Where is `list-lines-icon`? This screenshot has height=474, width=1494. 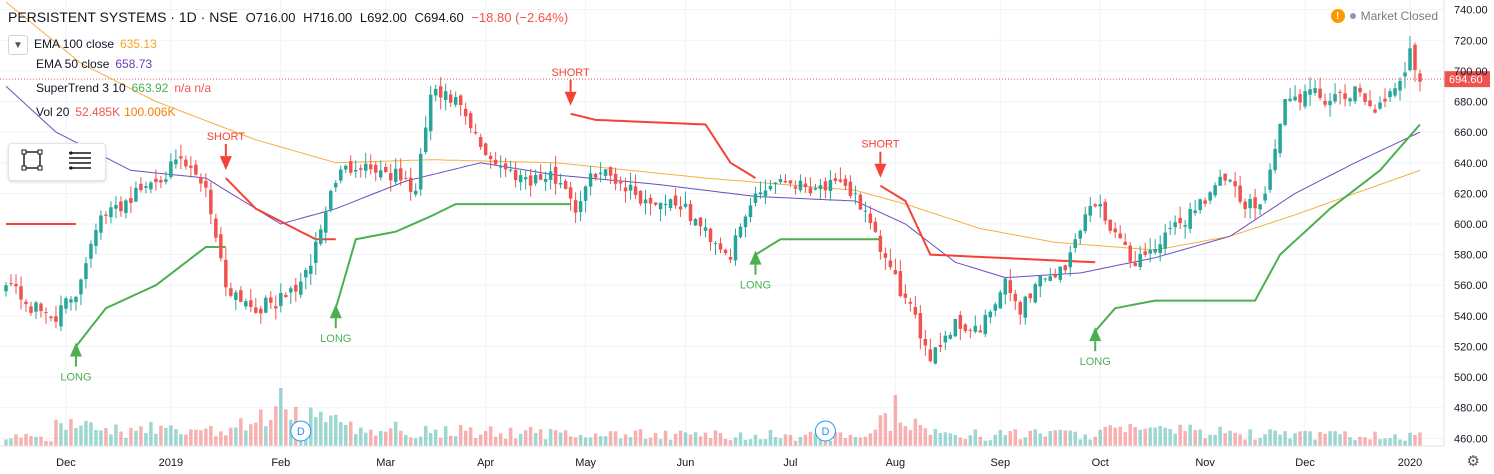 list-lines-icon is located at coordinates (80, 162).